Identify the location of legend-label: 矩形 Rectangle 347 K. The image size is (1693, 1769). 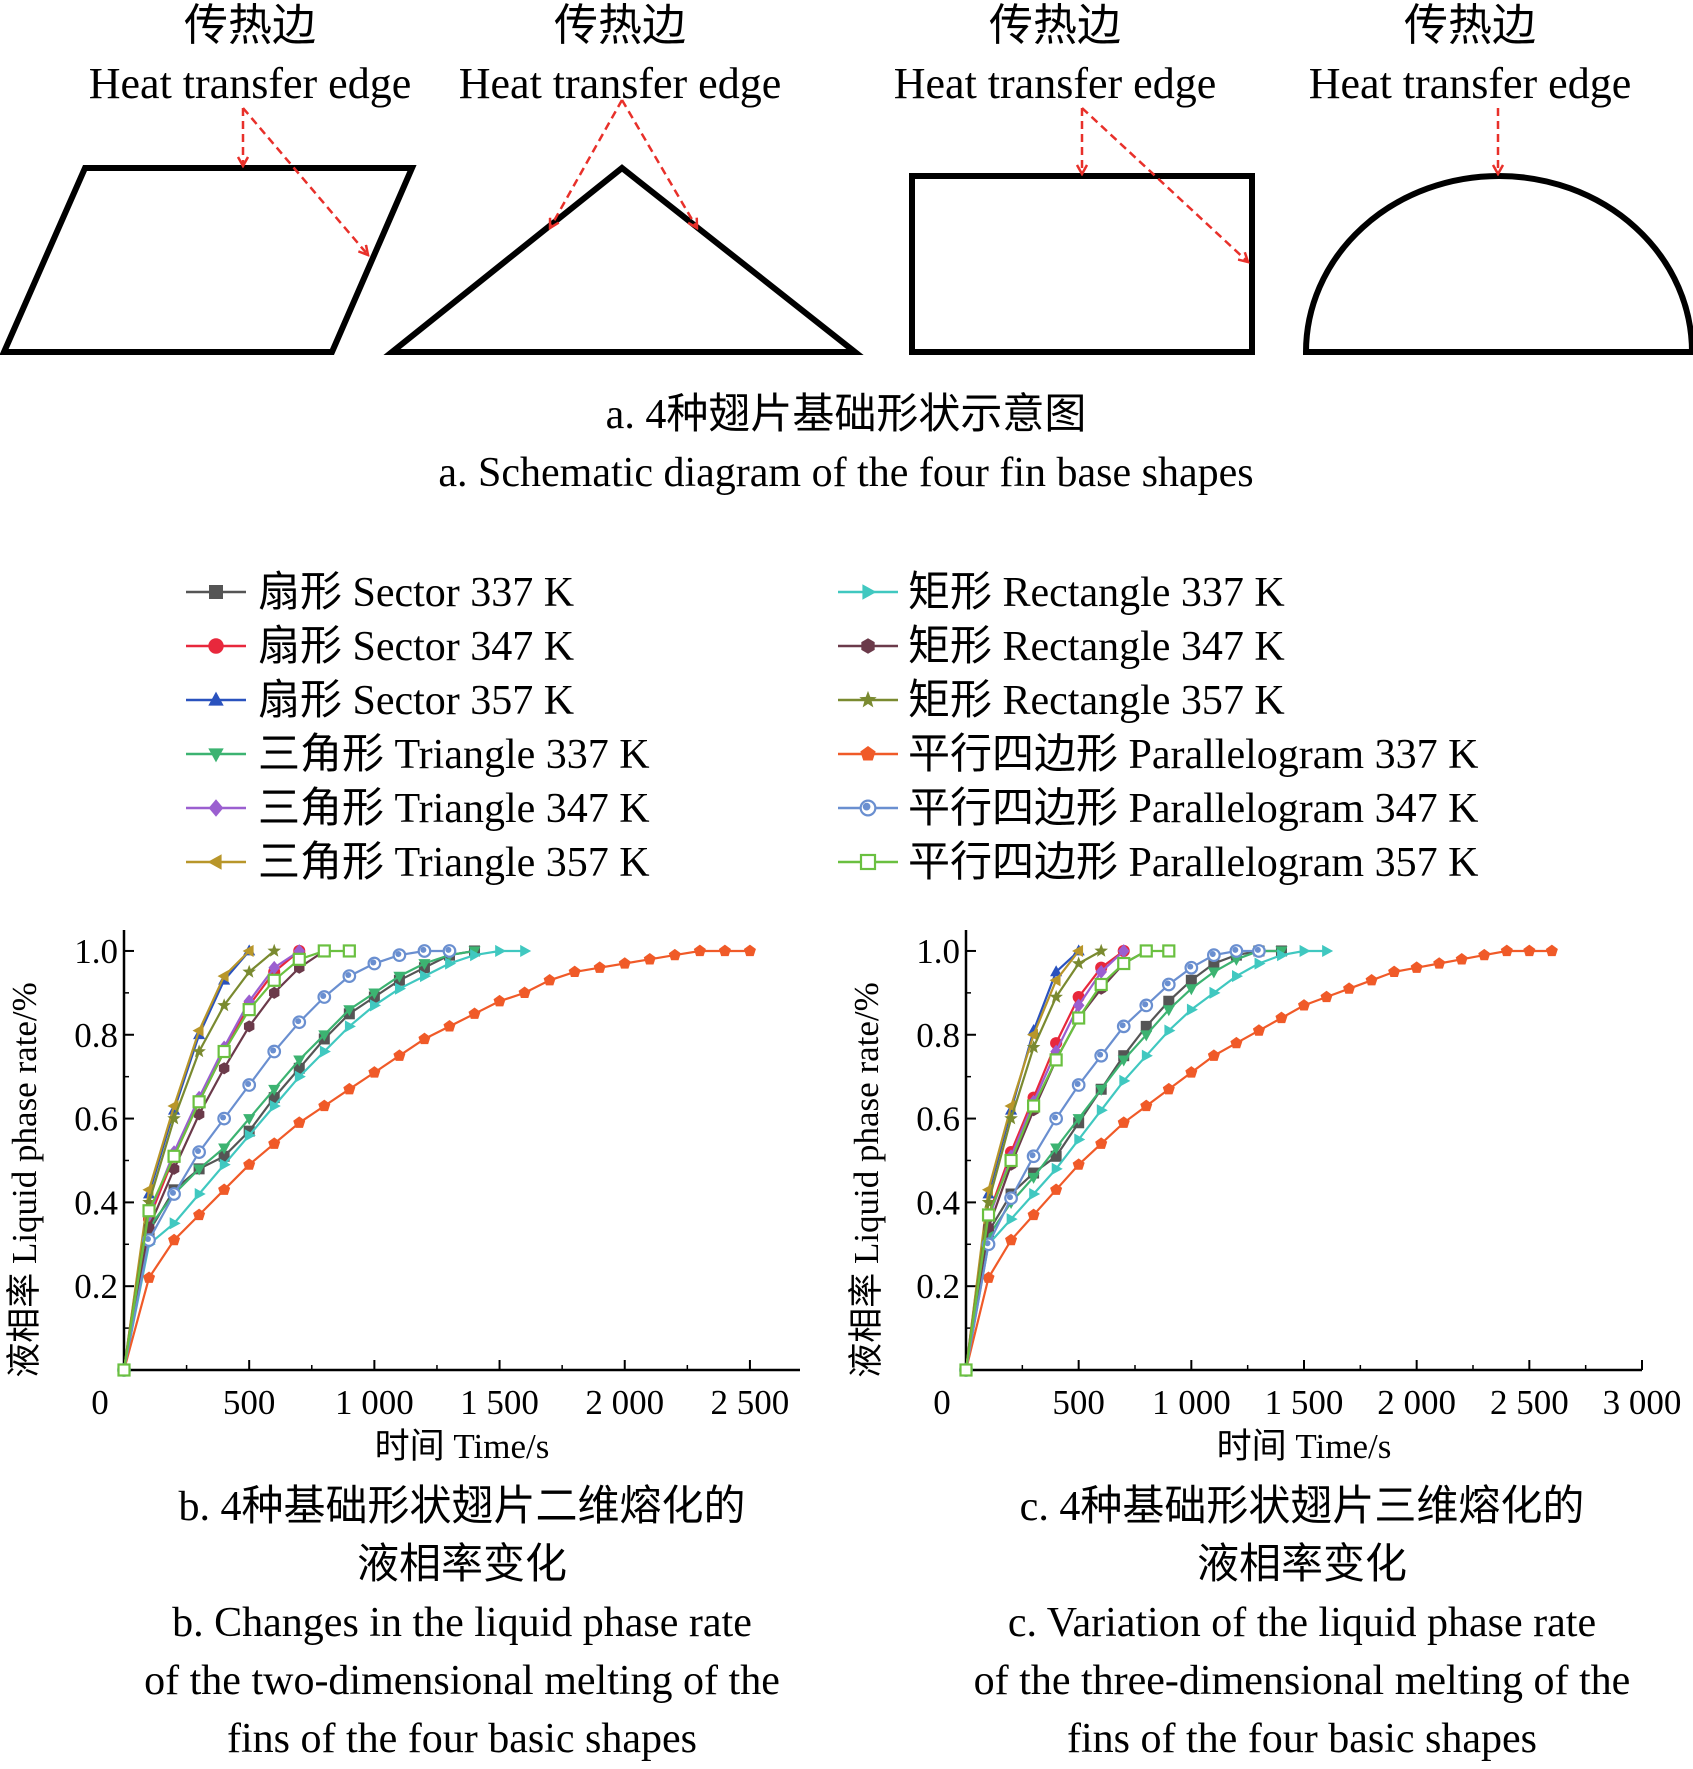
(1096, 647).